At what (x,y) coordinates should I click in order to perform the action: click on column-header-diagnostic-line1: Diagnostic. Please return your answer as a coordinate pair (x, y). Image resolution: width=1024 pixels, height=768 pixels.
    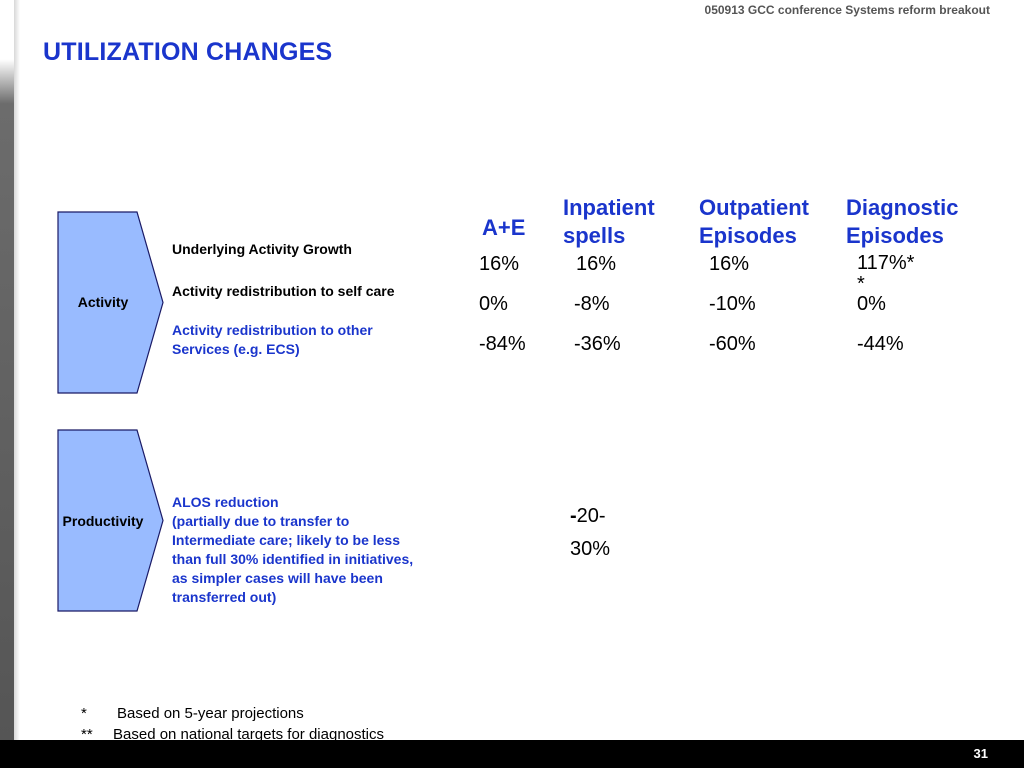
    Looking at the image, I should click on (902, 207).